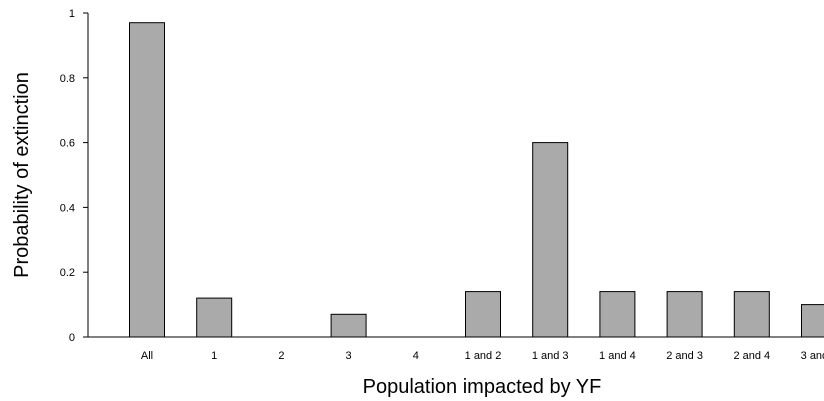 This screenshot has width=824, height=401. I want to click on y-ticks: 0 0.2 0.4 0.6 0.8 1, so click(74, 176).